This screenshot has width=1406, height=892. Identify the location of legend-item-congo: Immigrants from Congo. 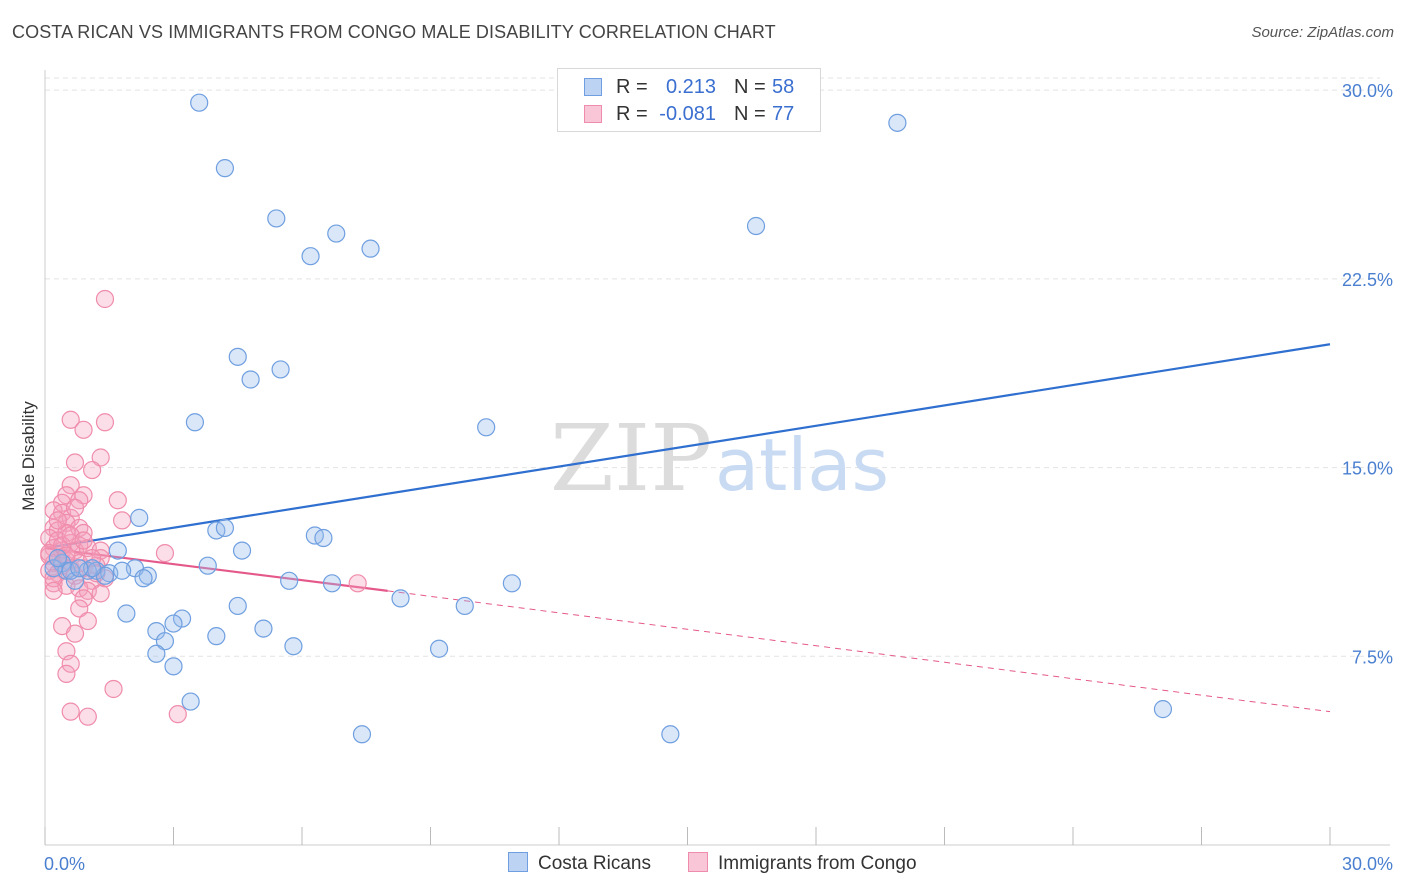
(802, 863).